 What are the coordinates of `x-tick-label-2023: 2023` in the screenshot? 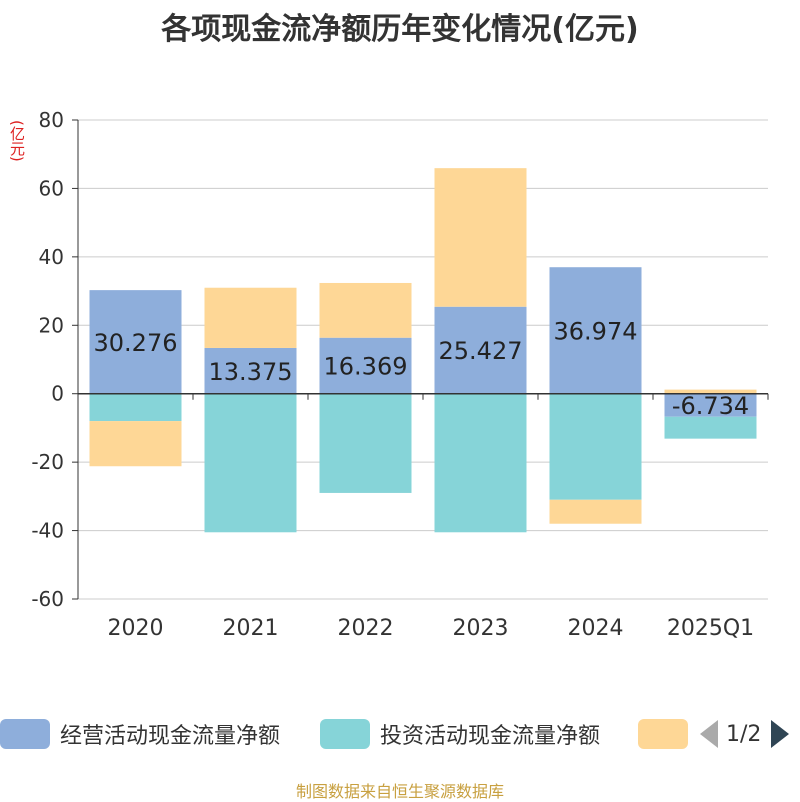 It's located at (481, 628).